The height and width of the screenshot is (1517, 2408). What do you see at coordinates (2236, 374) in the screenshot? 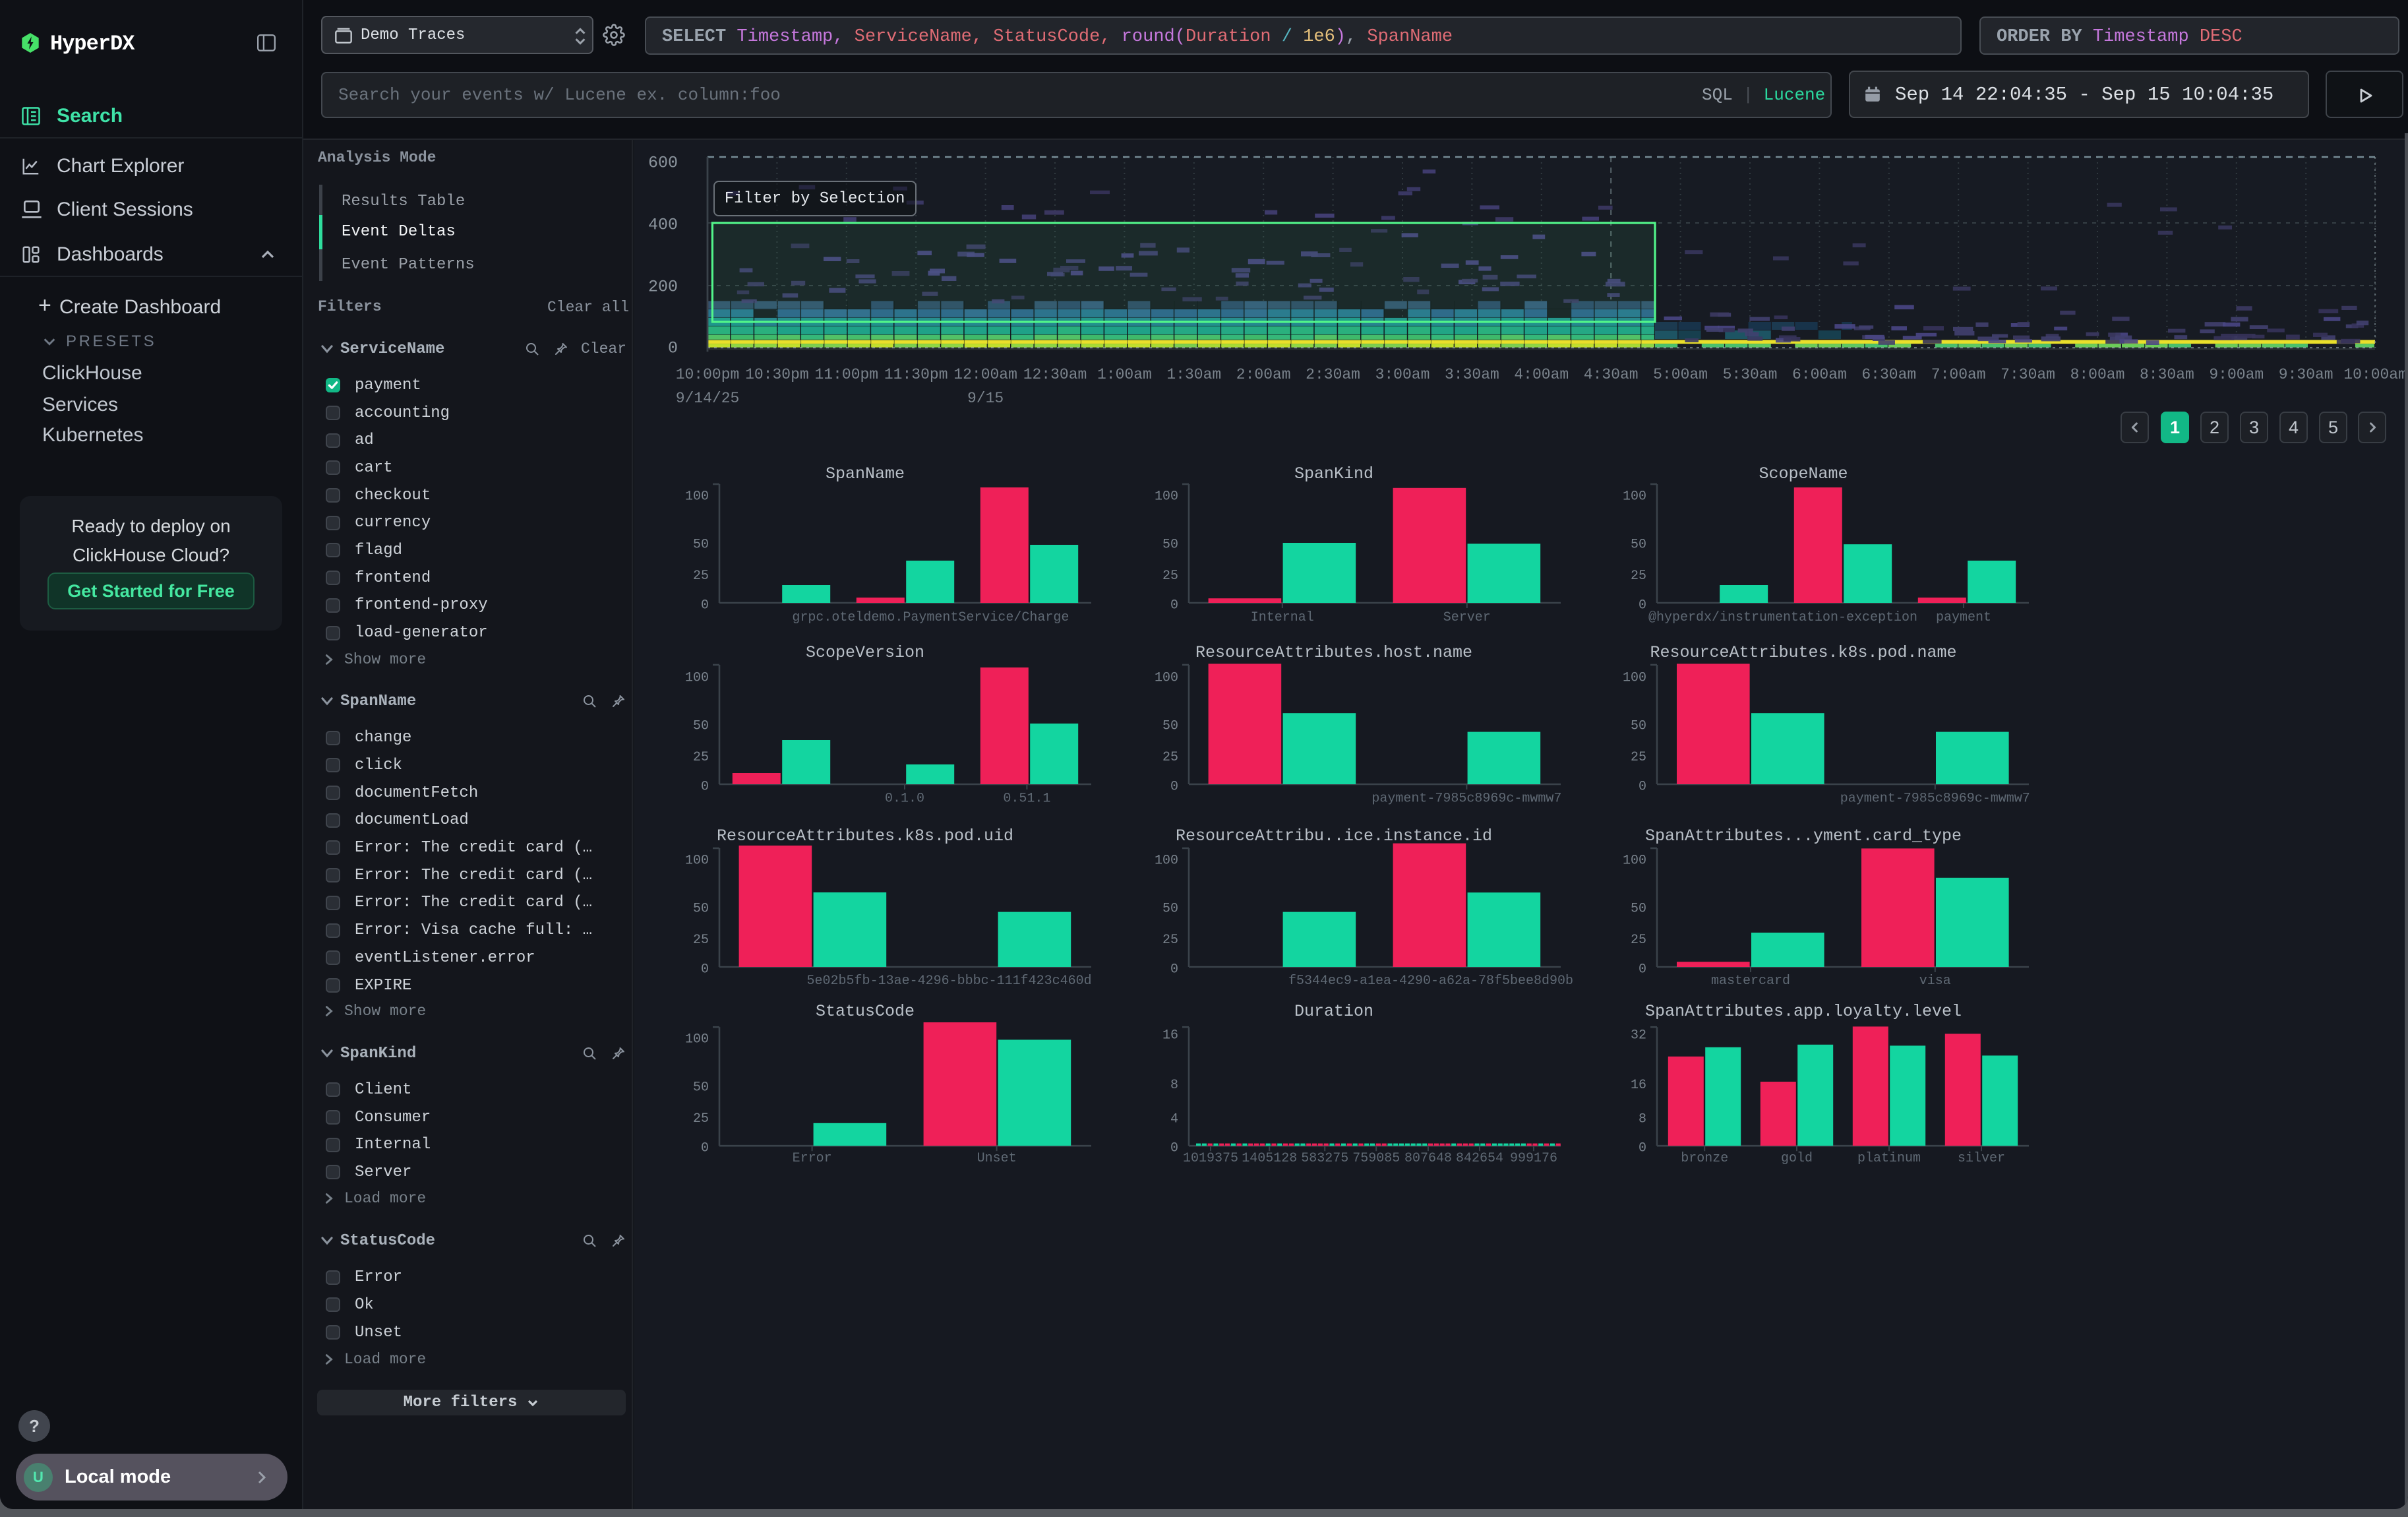
I see `svg-text: 9:00am` at bounding box center [2236, 374].